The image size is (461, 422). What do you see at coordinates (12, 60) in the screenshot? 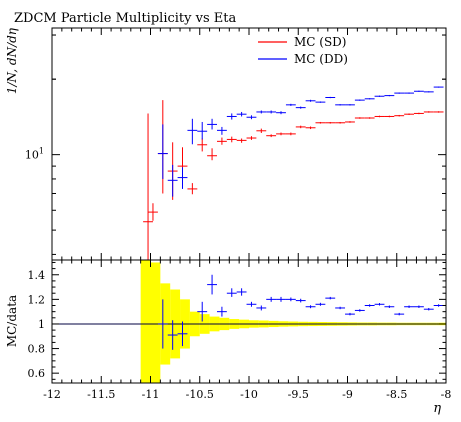
I see `main-y-axis-label: 1/N, dN/dη` at bounding box center [12, 60].